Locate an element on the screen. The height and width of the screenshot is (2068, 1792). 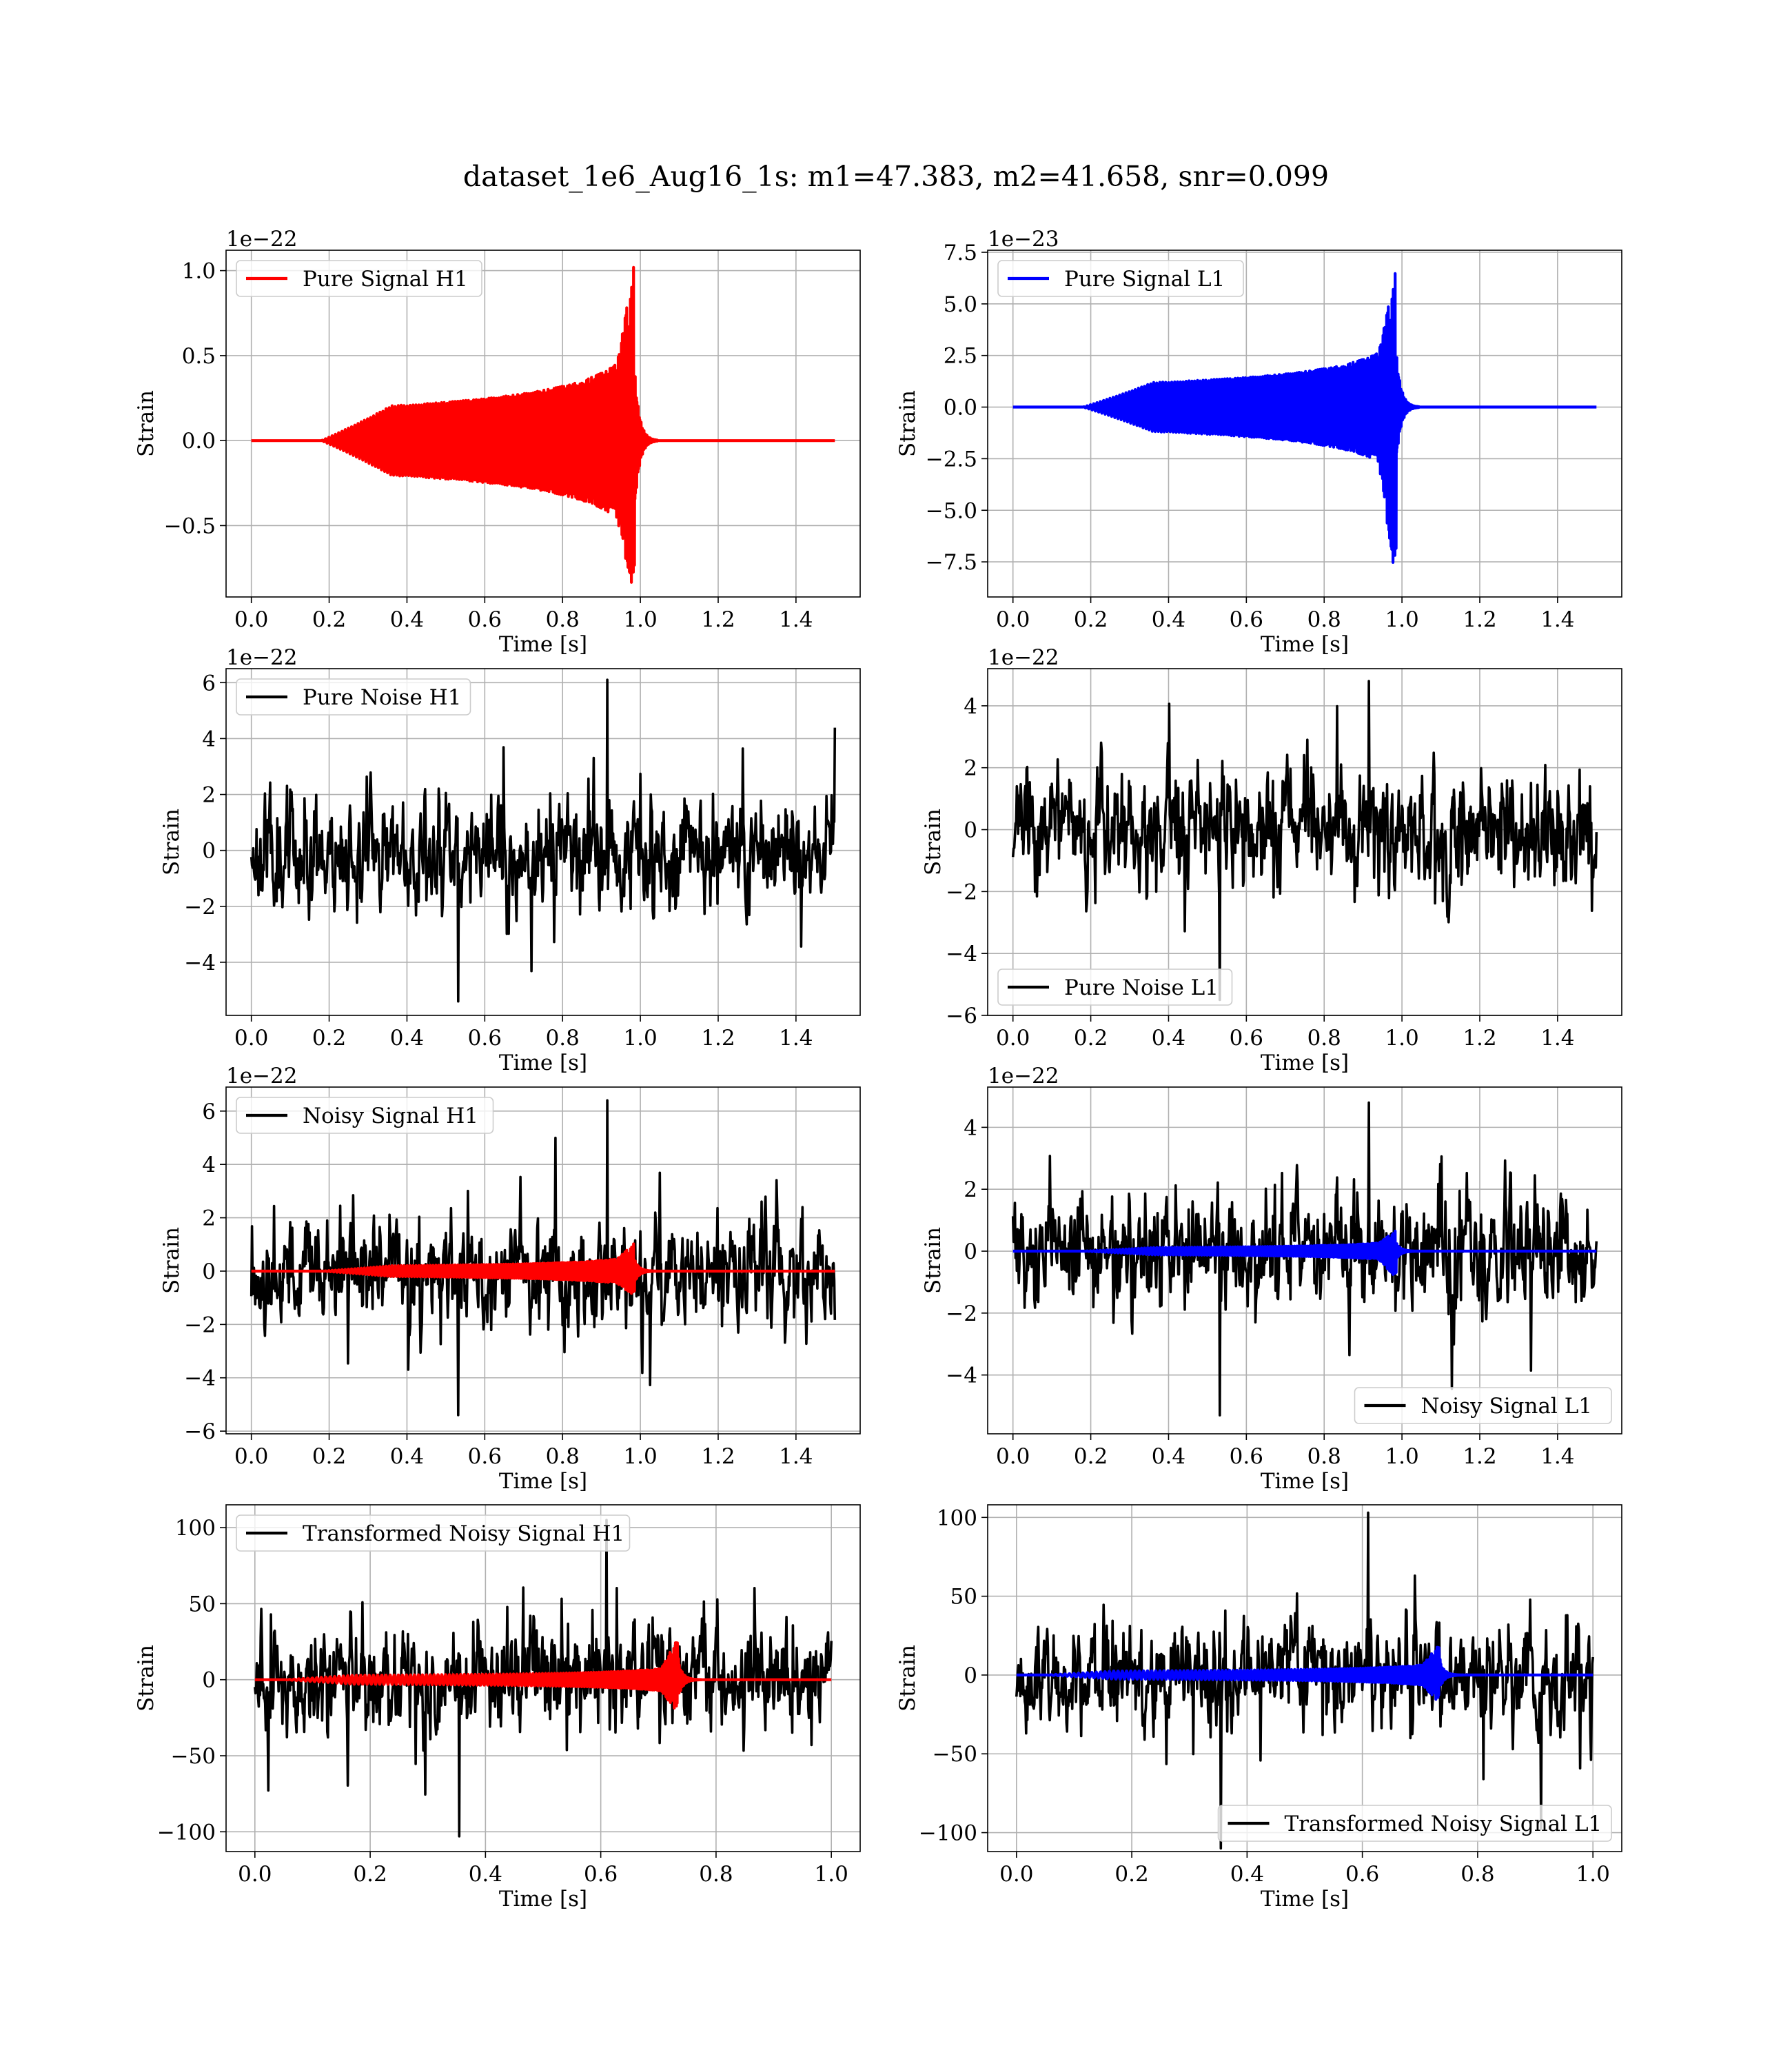
legend: Pure Signal H1 is located at coordinates (359, 278).